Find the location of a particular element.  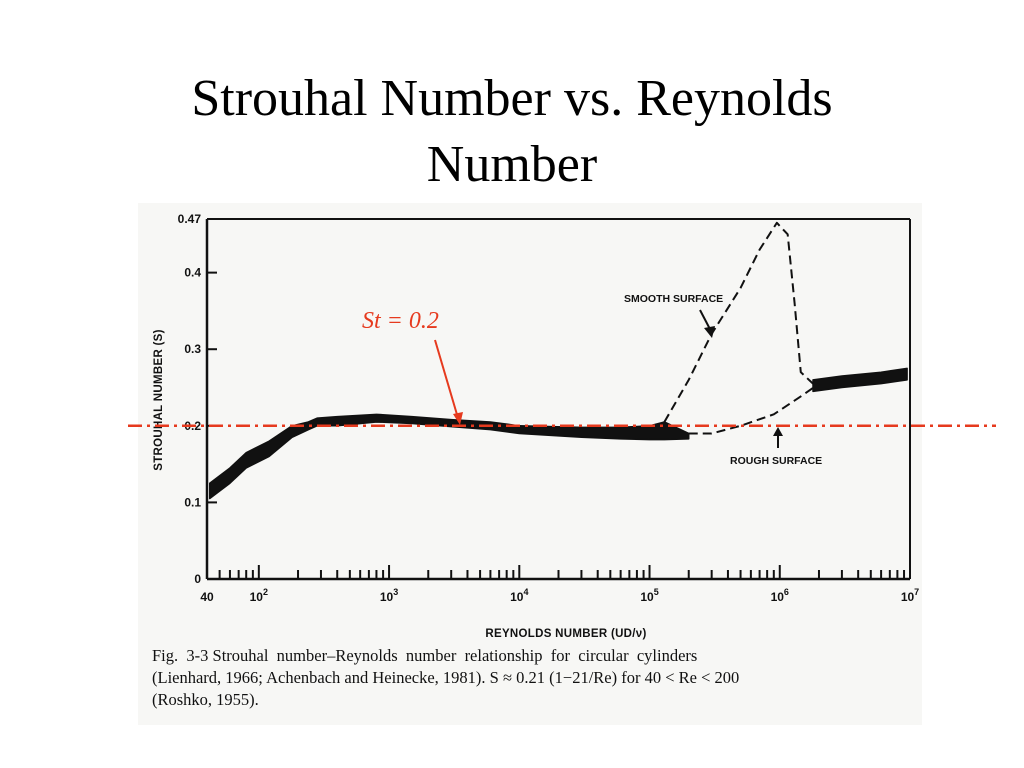

rough-surface-curve is located at coordinates (754, 408).